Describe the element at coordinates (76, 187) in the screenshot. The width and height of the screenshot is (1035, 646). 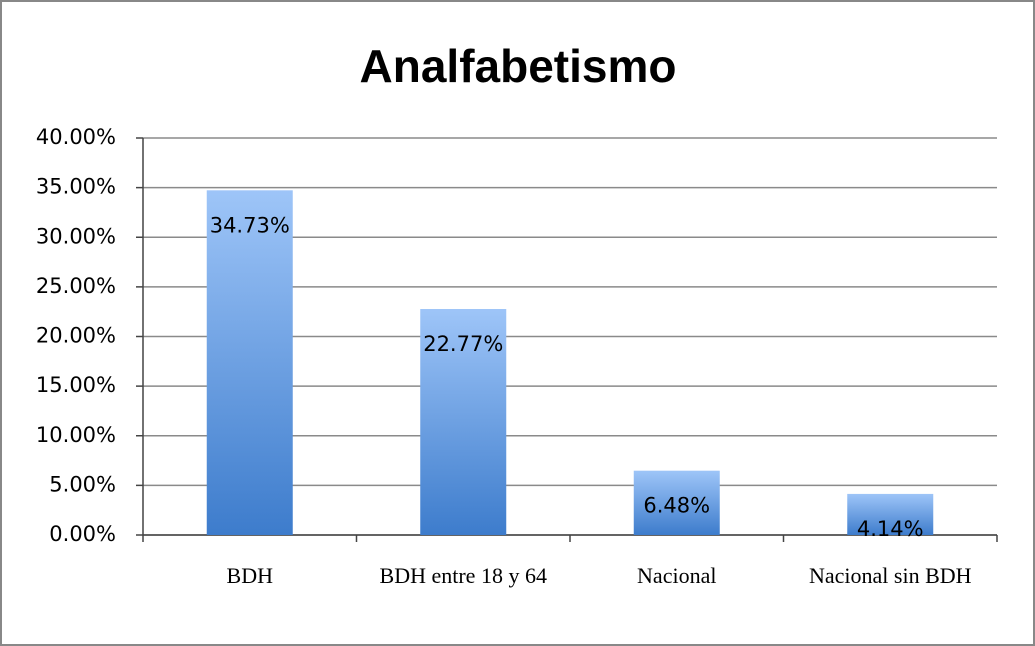
I see `y-tick-label: 35.00%` at that location.